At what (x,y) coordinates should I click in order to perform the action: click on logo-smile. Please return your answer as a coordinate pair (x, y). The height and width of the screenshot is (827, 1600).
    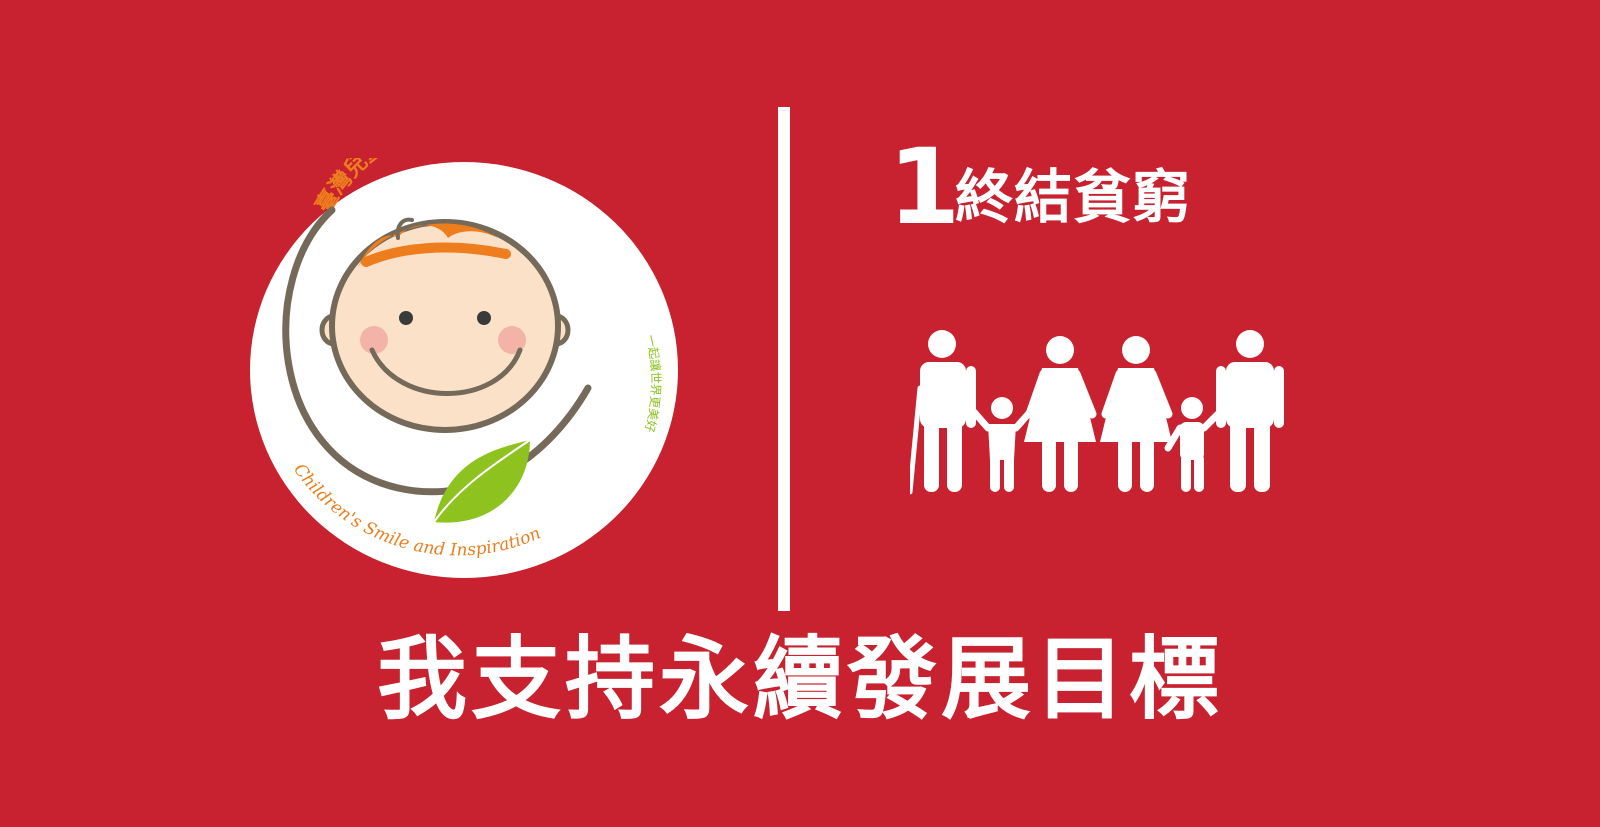
    Looking at the image, I should click on (446, 371).